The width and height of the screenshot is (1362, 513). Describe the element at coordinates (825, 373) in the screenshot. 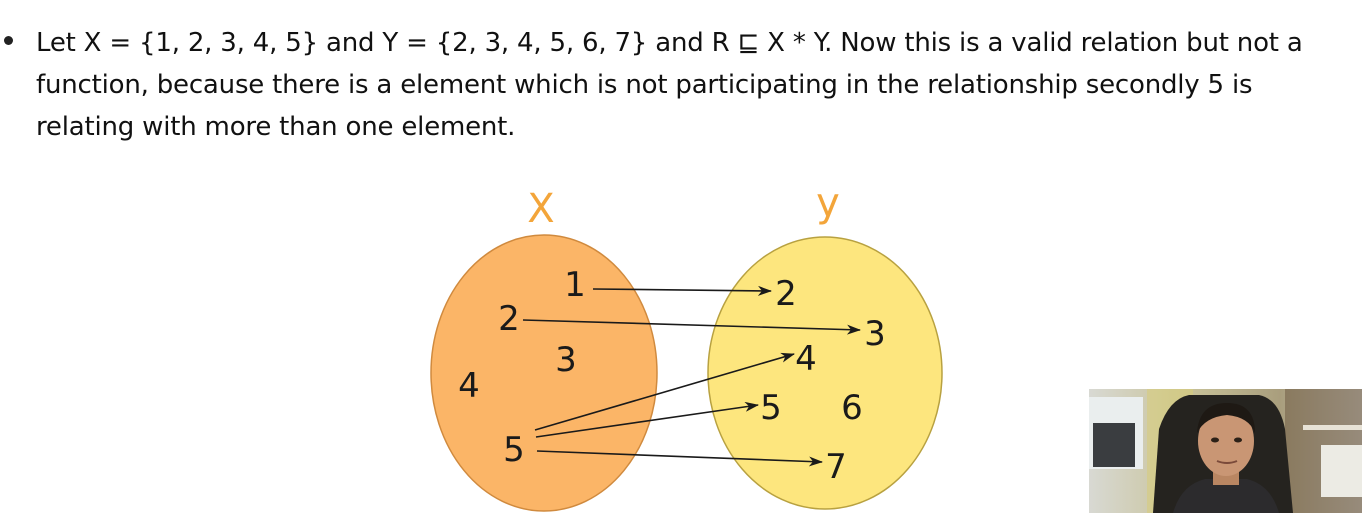

I see `set-y-oval` at that location.